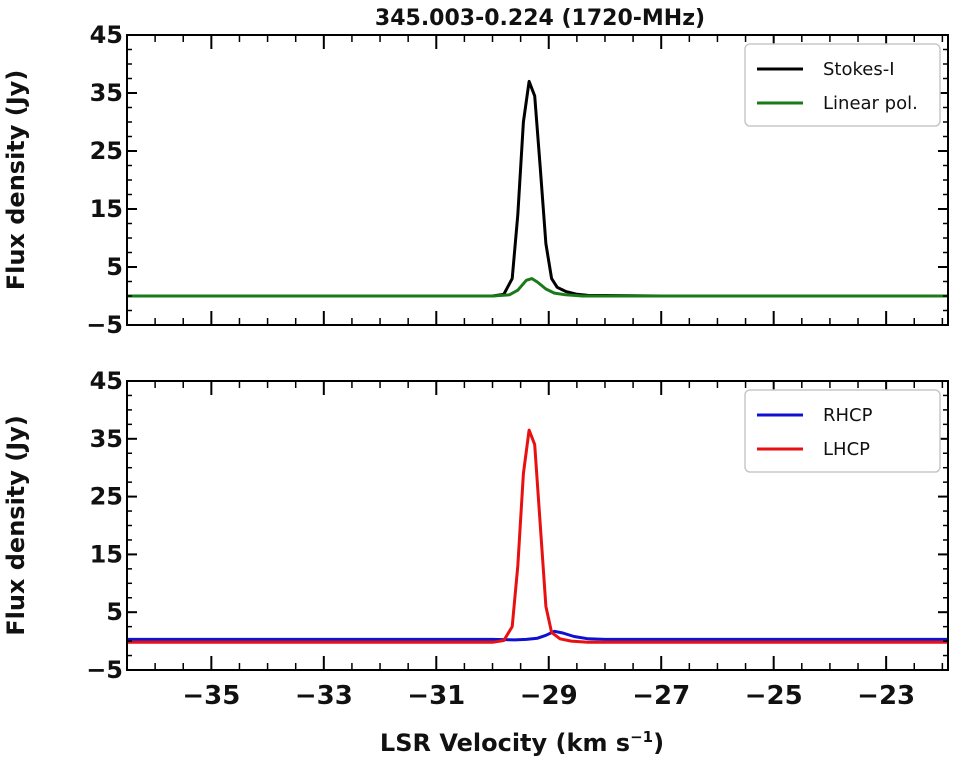 Image resolution: width=954 pixels, height=759 pixels. I want to click on x-axis-label-superscript: −1, so click(641, 737).